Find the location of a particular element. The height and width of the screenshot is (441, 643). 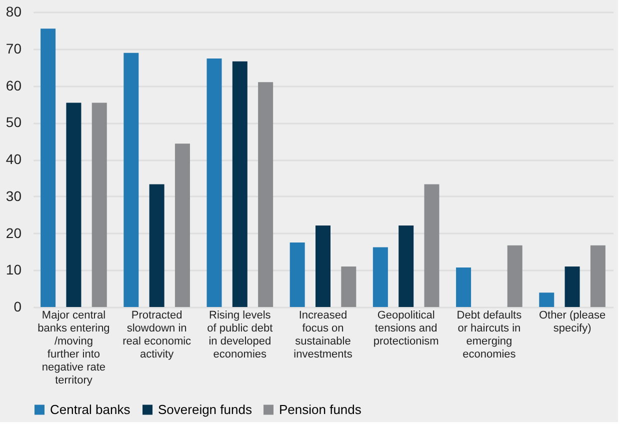

x-tick-label: Debt defaults or haircuts in emerging economies is located at coordinates (489, 335).